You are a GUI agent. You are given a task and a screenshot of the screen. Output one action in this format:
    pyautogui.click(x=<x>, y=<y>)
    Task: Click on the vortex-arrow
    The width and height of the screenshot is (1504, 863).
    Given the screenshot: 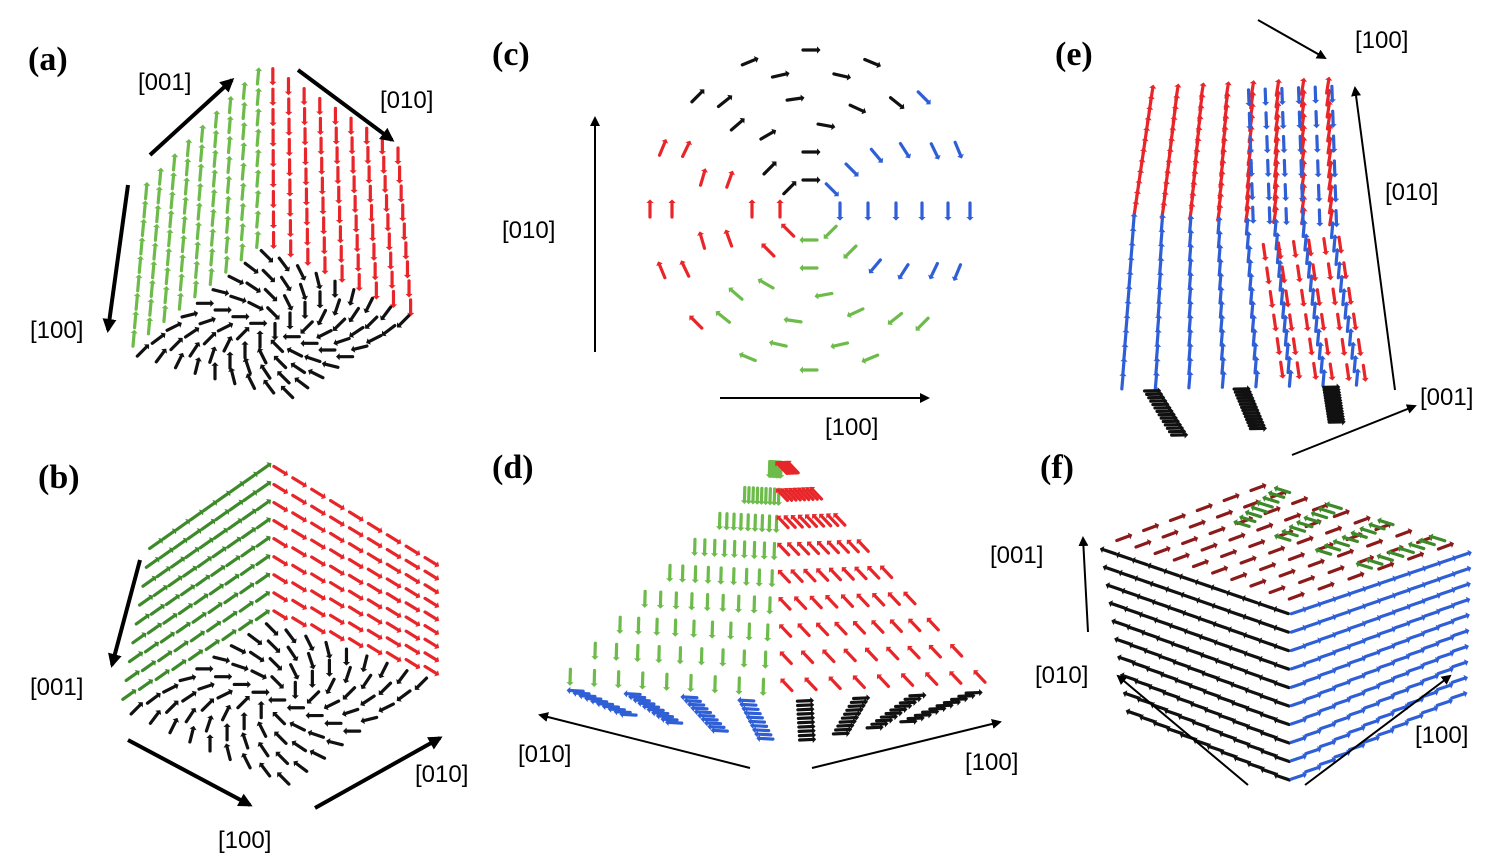 What is the action you would take?
    pyautogui.click(x=724, y=317)
    